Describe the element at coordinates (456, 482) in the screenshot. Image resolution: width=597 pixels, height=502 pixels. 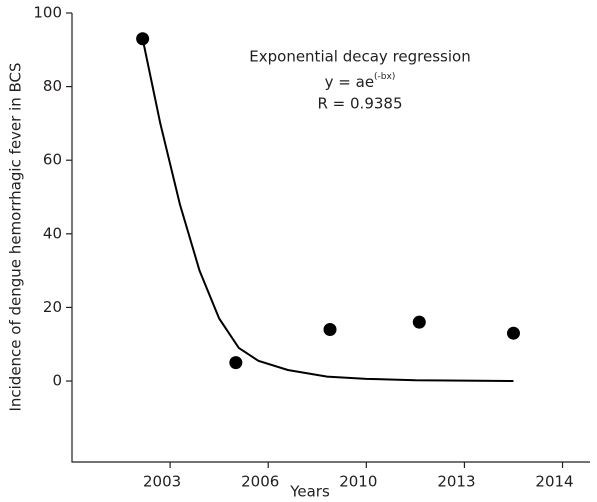
I see `x-tick-label: 2013` at that location.